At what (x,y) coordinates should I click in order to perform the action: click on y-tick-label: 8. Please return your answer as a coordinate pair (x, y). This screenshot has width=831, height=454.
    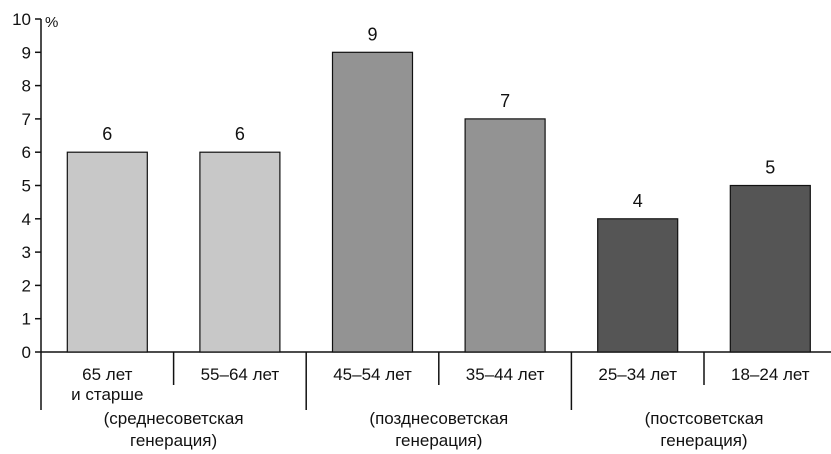
    Looking at the image, I should click on (26, 86).